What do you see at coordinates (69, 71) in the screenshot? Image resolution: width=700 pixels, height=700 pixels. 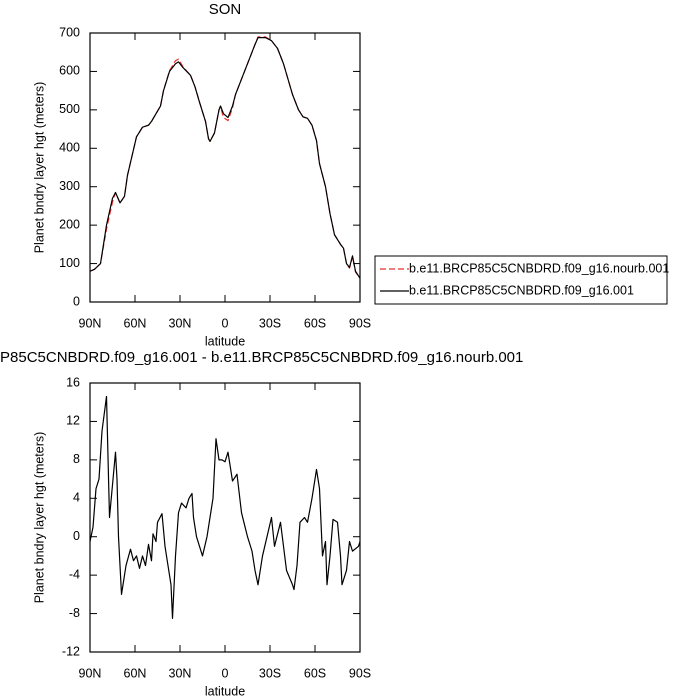 I see `y-tick-label: 600` at bounding box center [69, 71].